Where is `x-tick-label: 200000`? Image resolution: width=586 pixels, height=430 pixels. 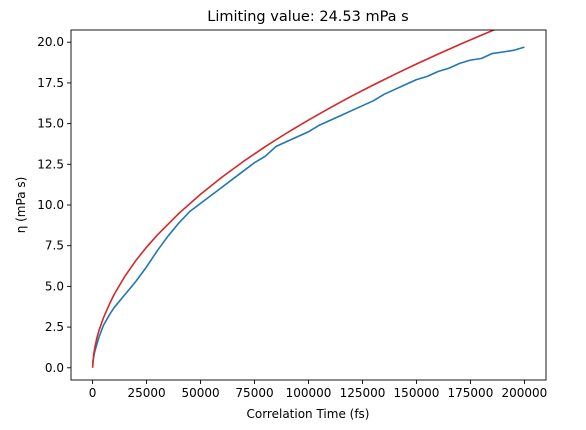 x-tick-label: 200000 is located at coordinates (525, 393).